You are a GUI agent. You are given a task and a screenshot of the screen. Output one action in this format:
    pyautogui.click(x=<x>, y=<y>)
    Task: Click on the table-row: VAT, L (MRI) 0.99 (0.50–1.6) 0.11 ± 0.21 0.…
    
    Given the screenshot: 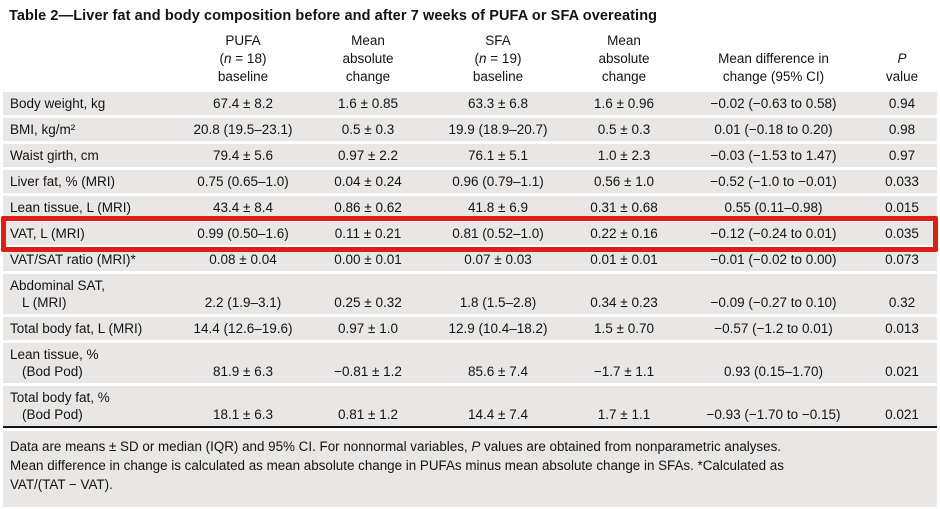 What is the action you would take?
    pyautogui.click(x=470, y=233)
    